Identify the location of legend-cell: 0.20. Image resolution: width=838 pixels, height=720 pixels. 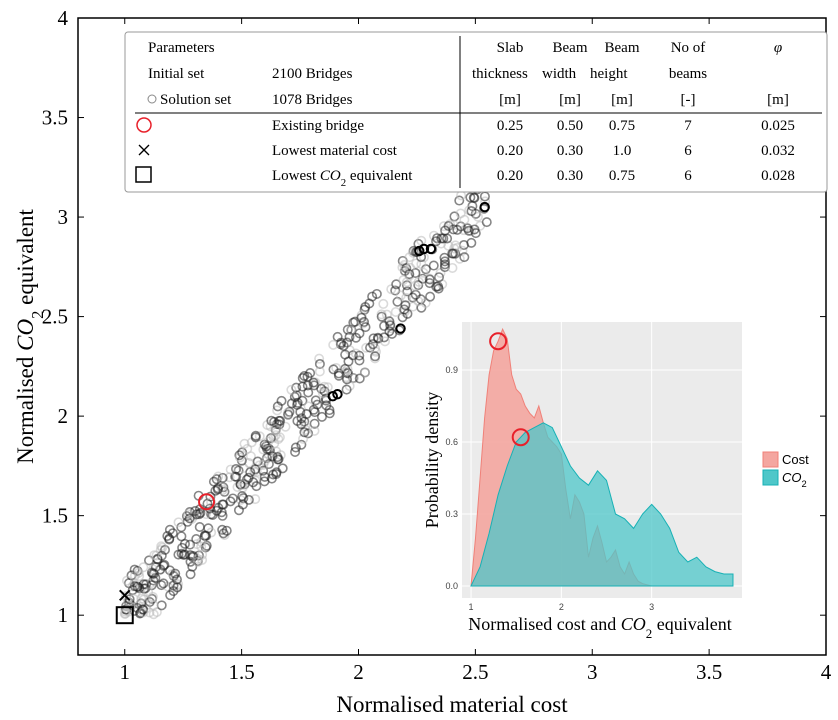
(510, 176).